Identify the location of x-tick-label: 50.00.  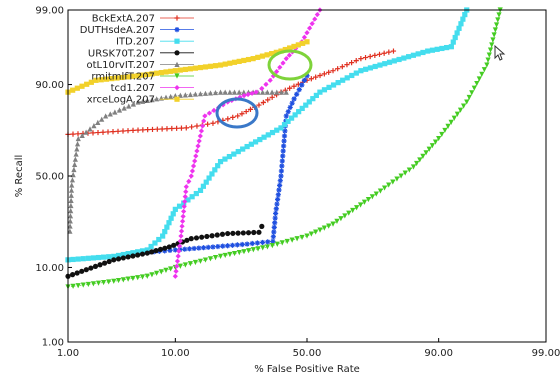
(307, 353).